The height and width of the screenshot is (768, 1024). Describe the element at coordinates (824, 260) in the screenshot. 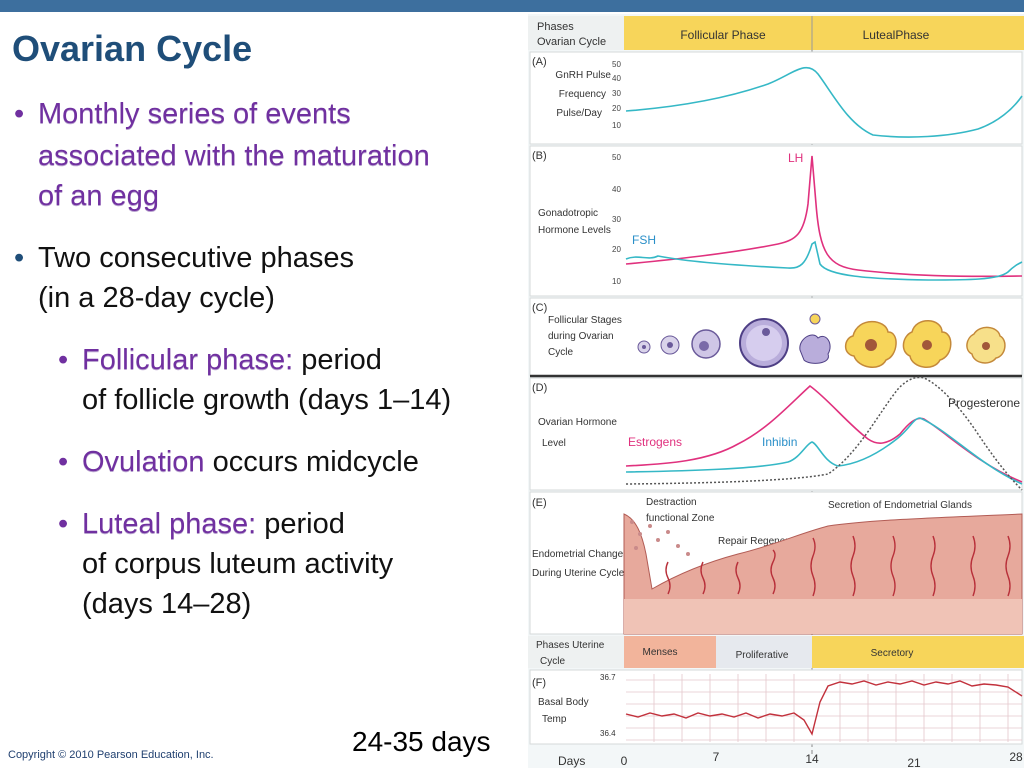

I see `fsh-curve` at that location.